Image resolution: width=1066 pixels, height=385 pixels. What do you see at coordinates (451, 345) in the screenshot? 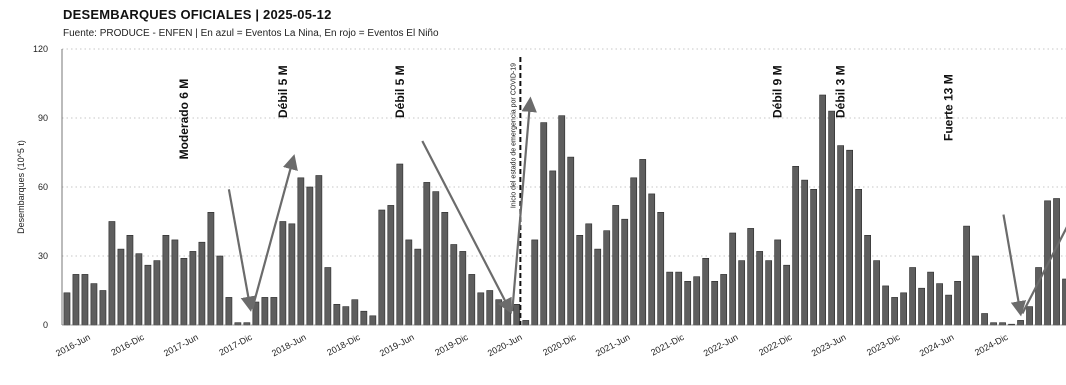
I see `x-tick-label: 2019-Dic` at bounding box center [451, 345].